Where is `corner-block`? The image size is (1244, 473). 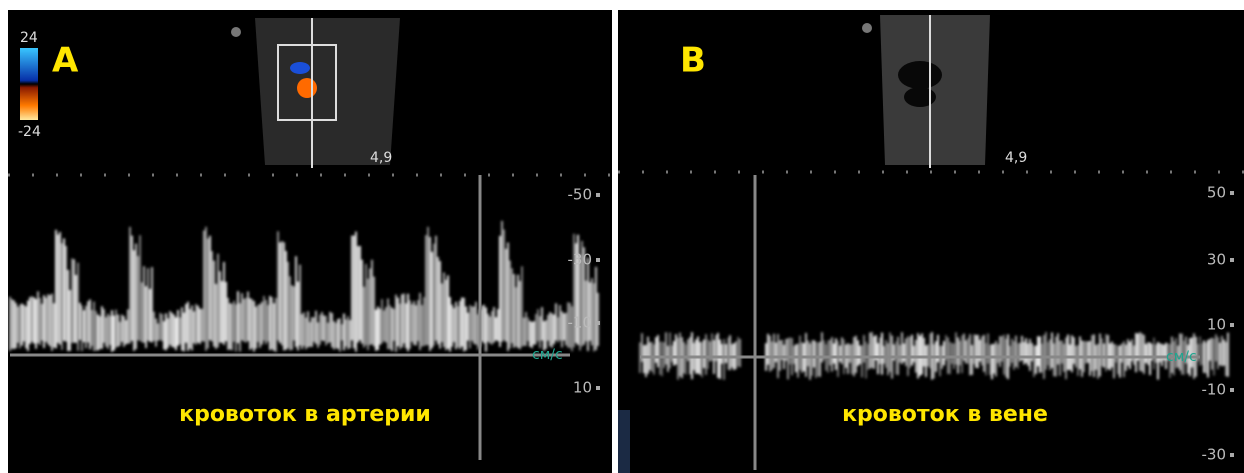 corner-block is located at coordinates (624, 441).